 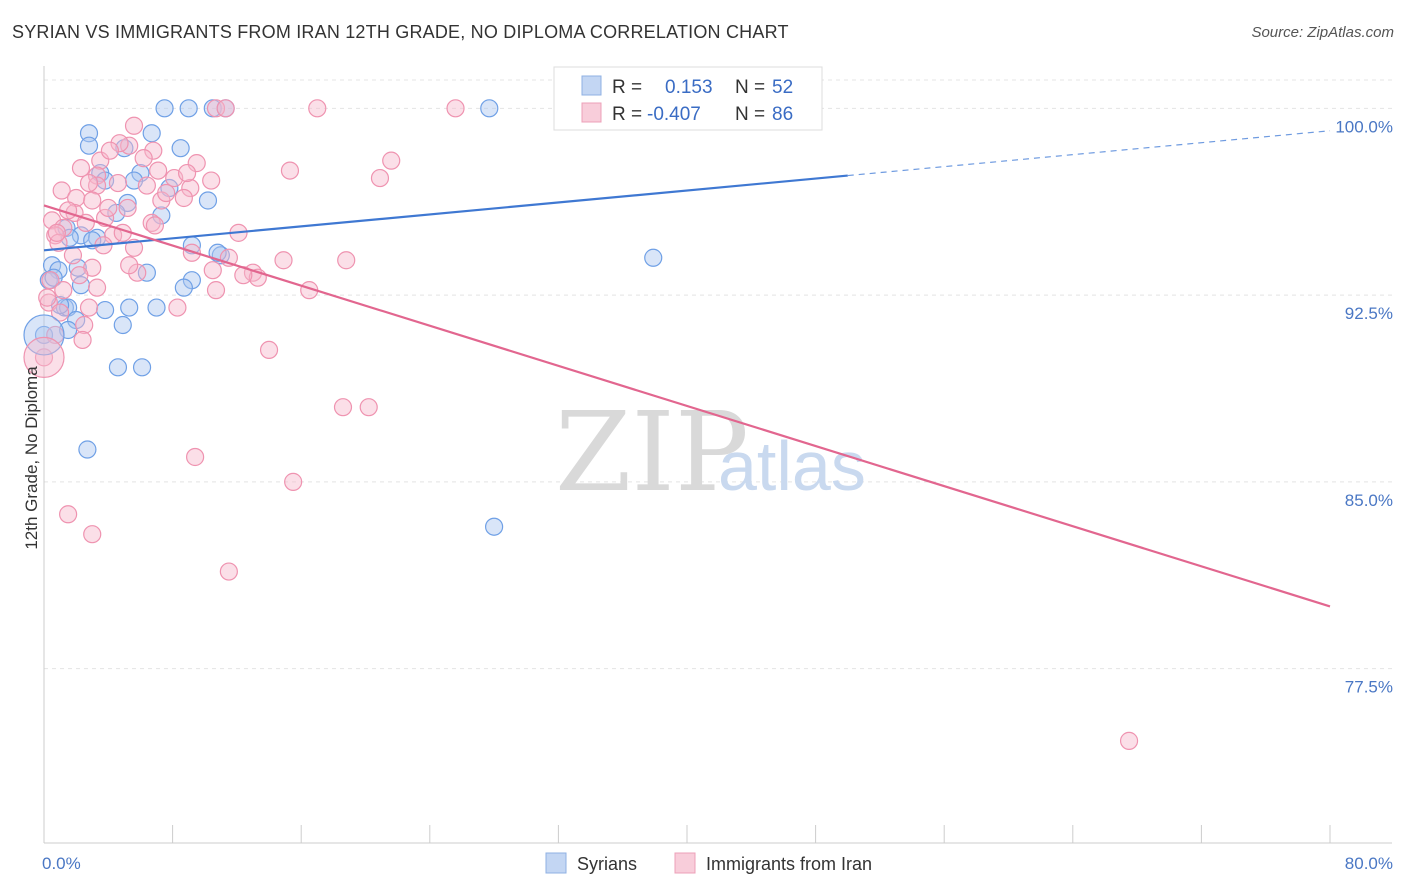 What do you see at coordinates (607, 864) in the screenshot?
I see `bottom-legend-label-syrians: Syrians` at bounding box center [607, 864].